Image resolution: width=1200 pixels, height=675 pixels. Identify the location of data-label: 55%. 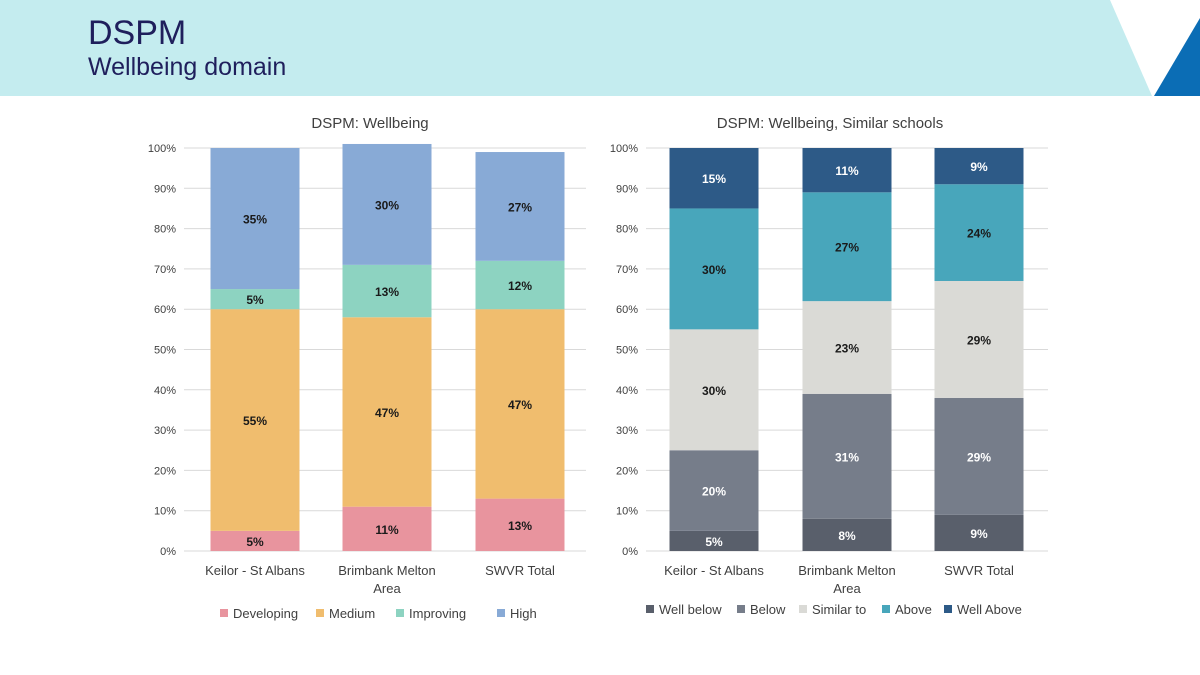
(255, 421).